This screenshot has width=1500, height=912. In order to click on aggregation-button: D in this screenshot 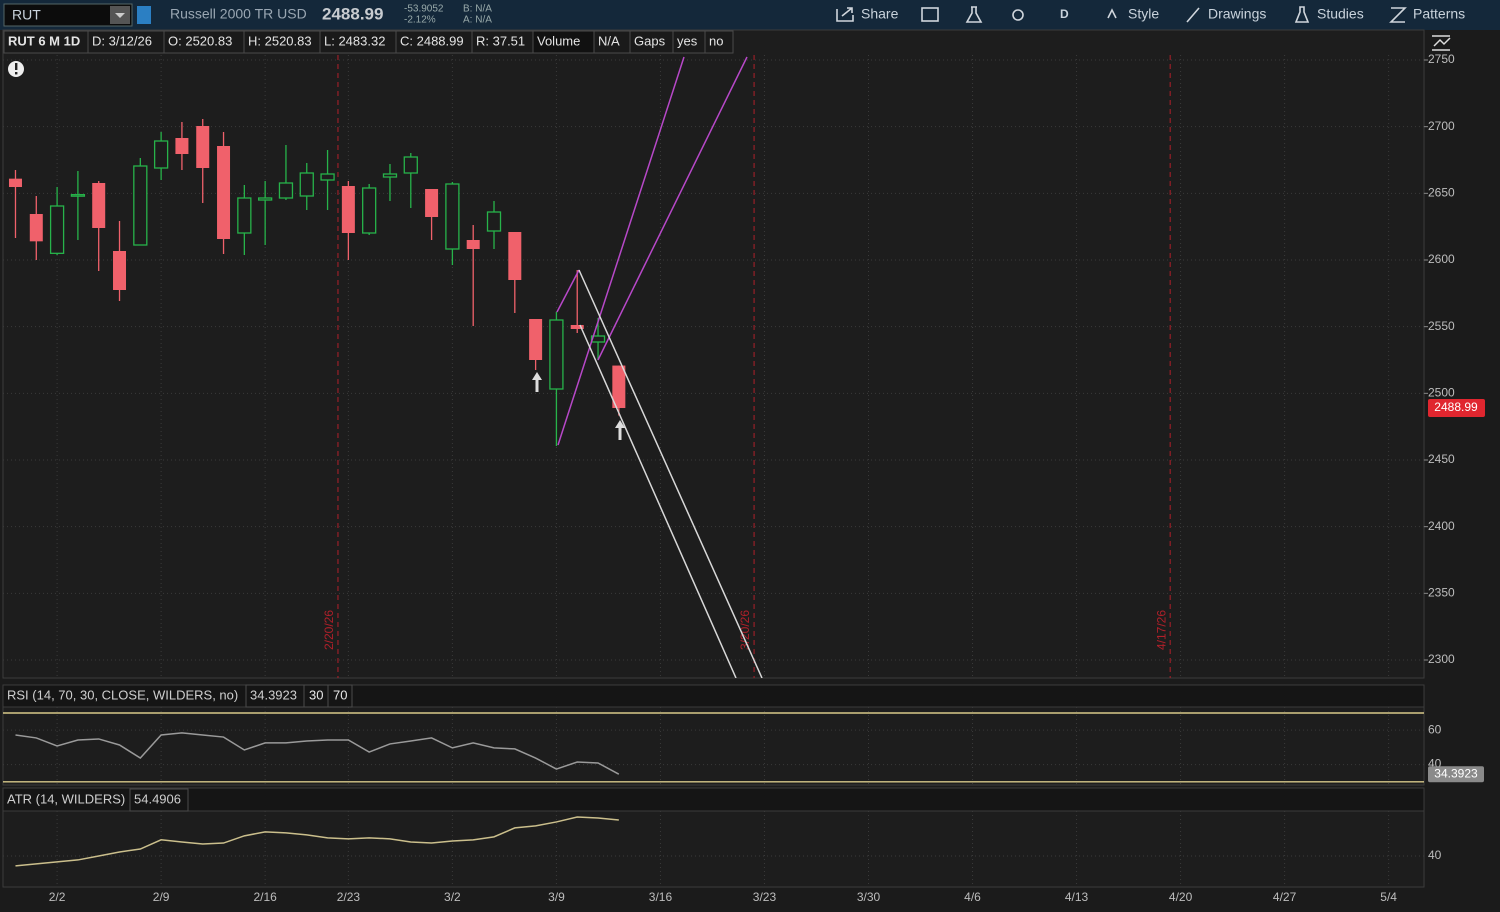, I will do `click(1064, 14)`.